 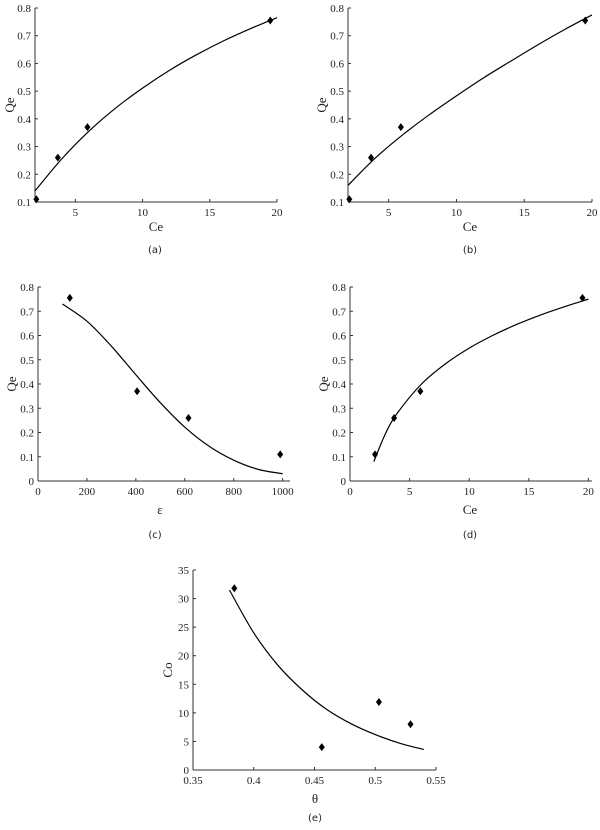 I want to click on subplot-b: 5 10 15 20 0.1 0.2 0.3 0.4 0.5 0.6 0.7 0.8 Ce Qe (b), so click(x=456, y=129).